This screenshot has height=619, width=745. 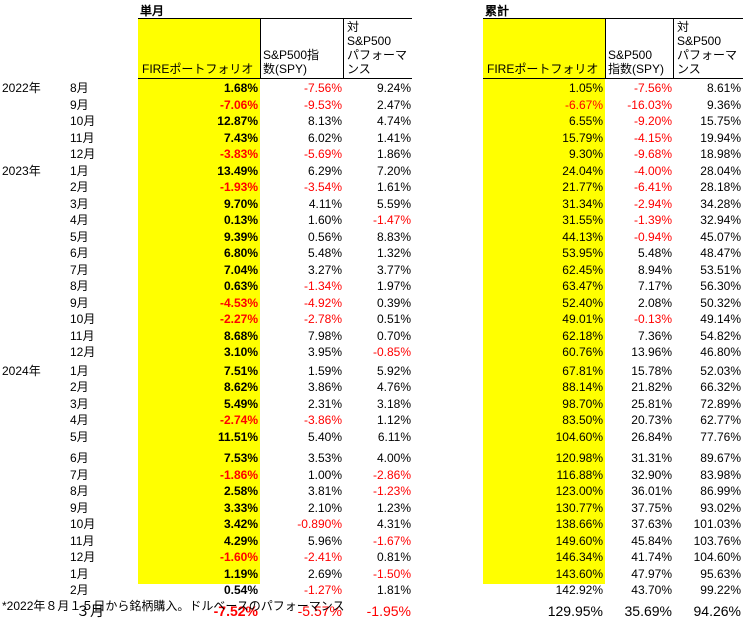 I want to click on vs-cell: 1.12%, so click(x=393, y=420).